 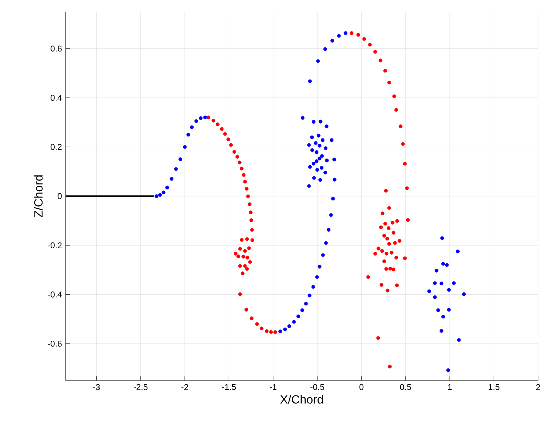 I want to click on y-tick-label: -0.6, so click(x=55, y=344).